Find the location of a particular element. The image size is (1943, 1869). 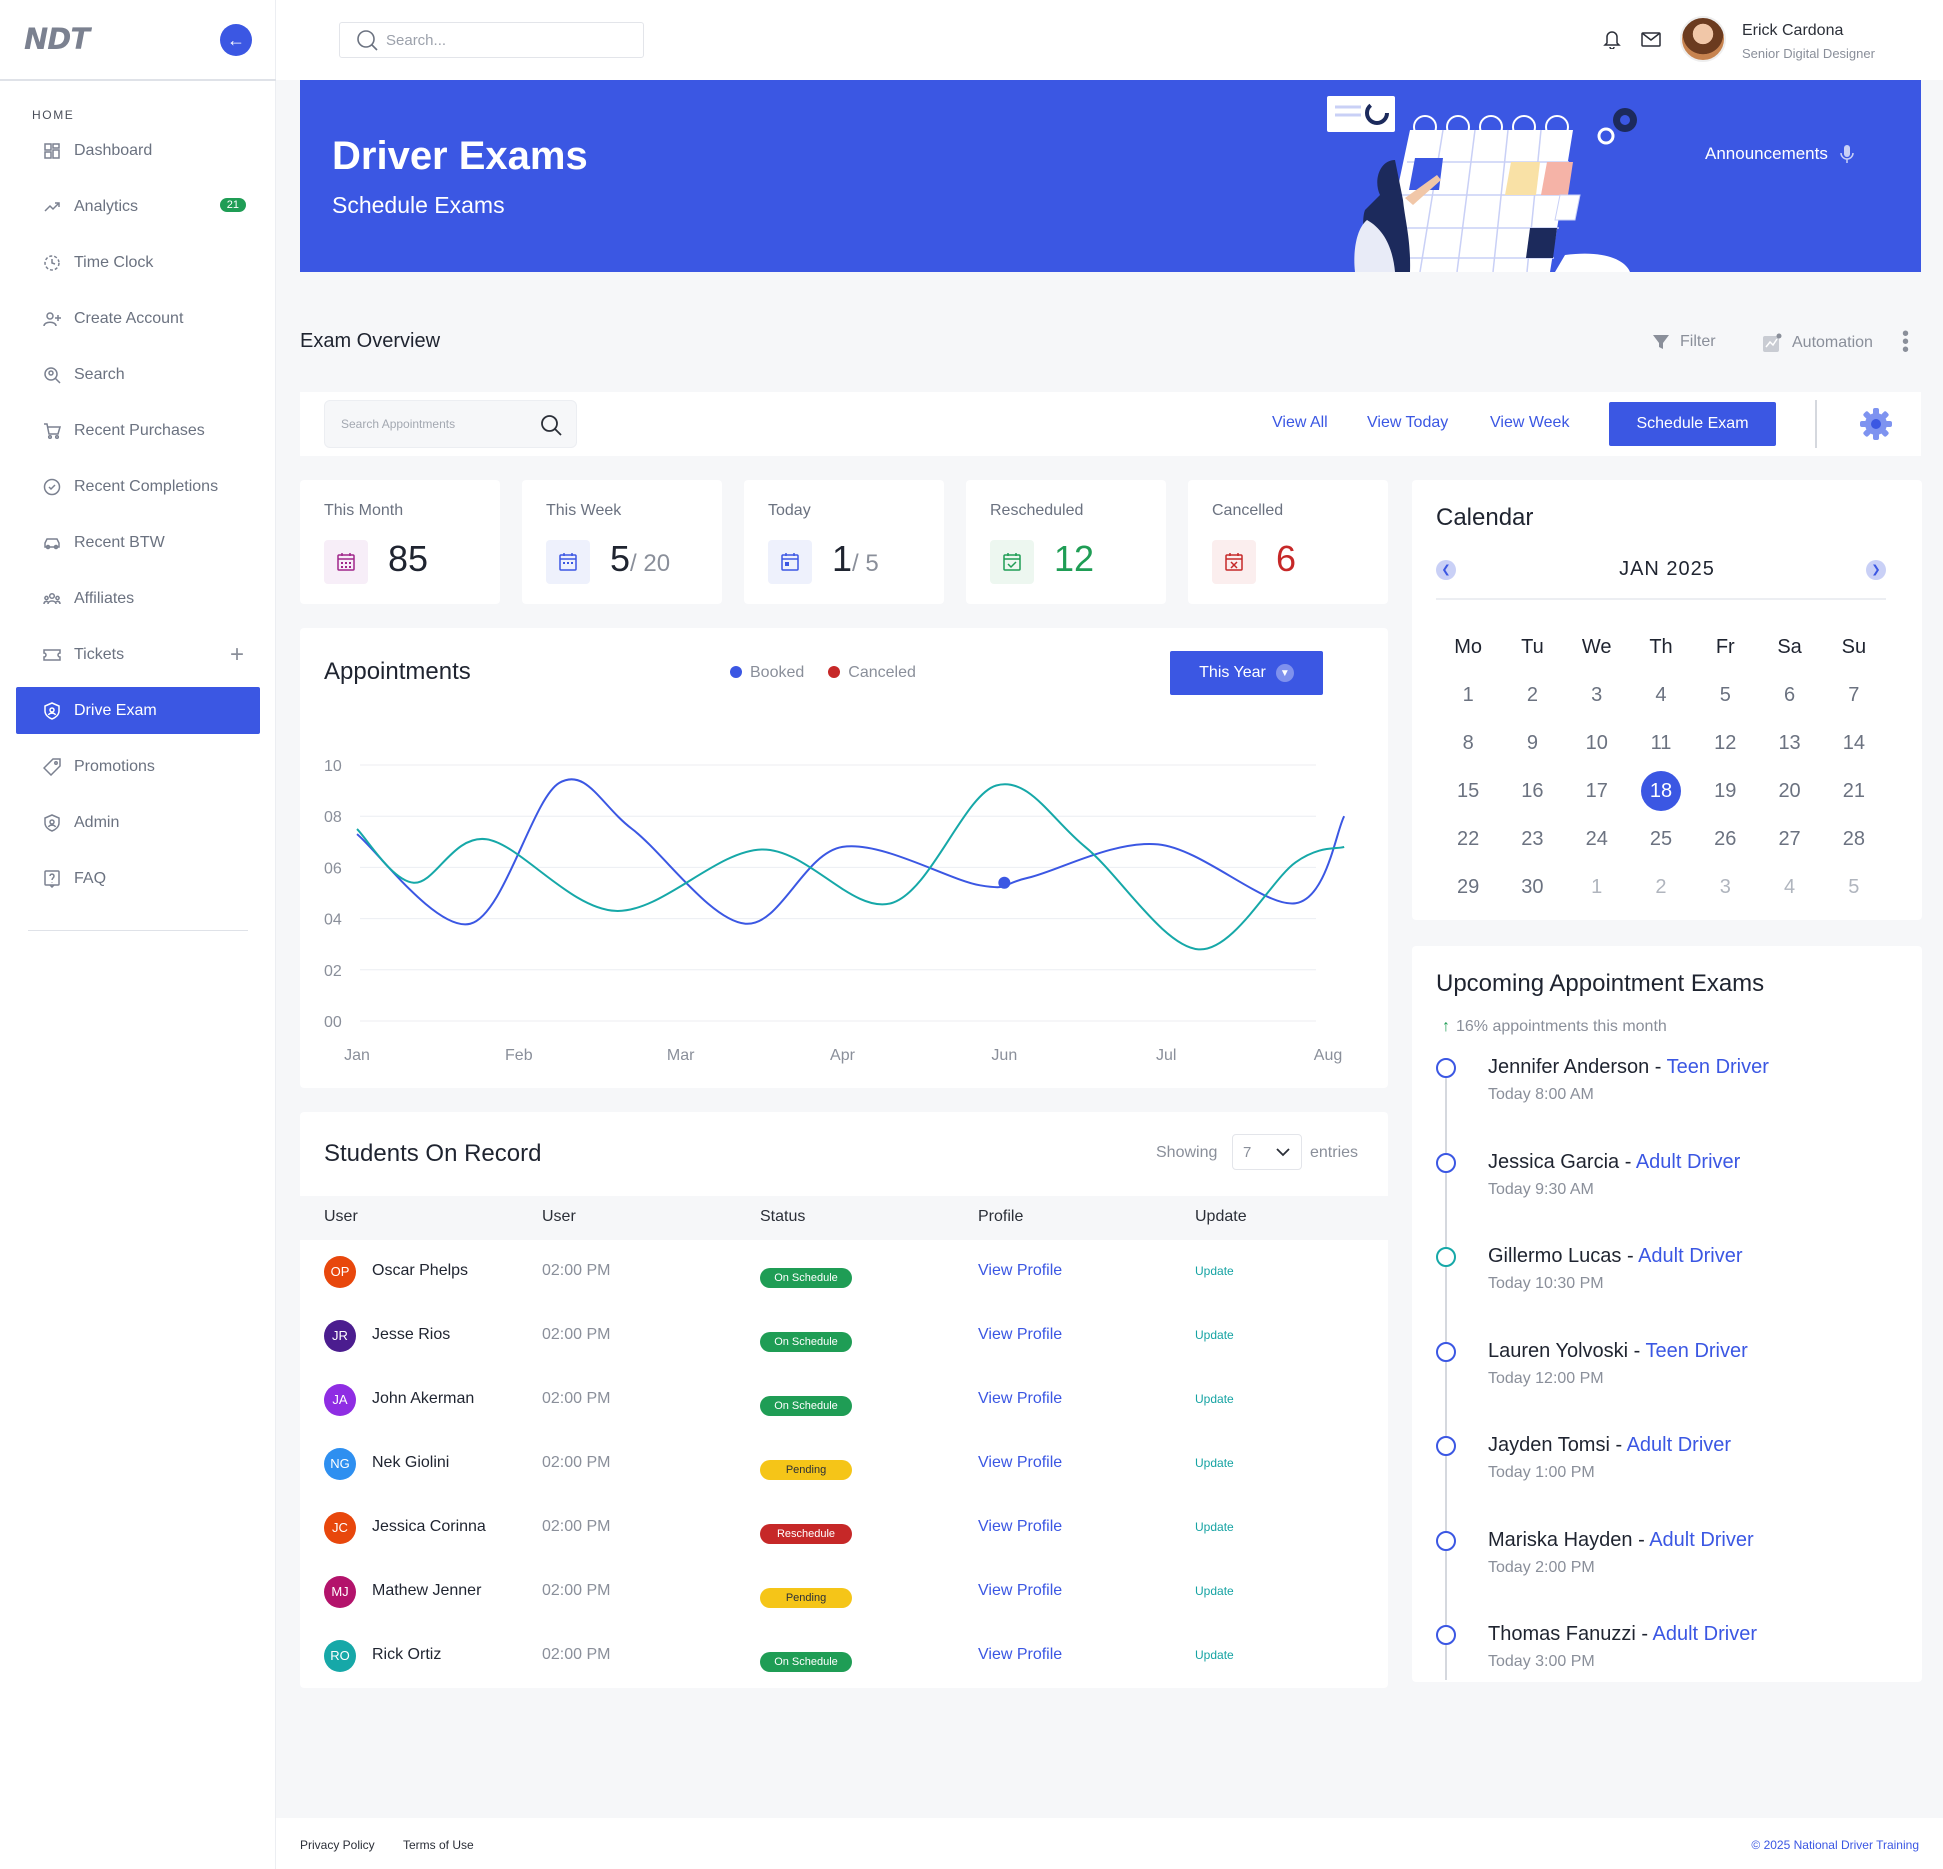

calendar-day: 27 is located at coordinates (1789, 838).